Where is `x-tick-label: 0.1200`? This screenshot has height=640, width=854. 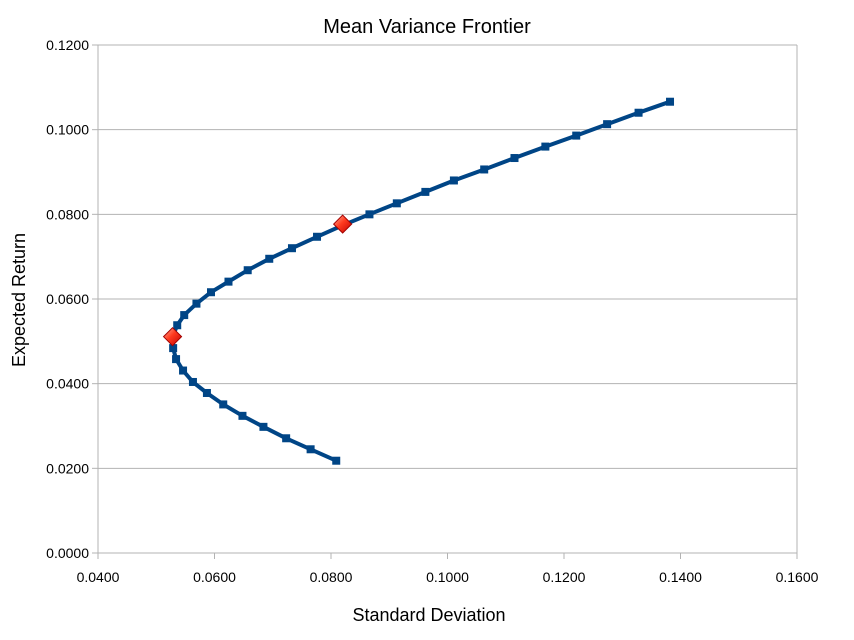
x-tick-label: 0.1200 is located at coordinates (564, 577).